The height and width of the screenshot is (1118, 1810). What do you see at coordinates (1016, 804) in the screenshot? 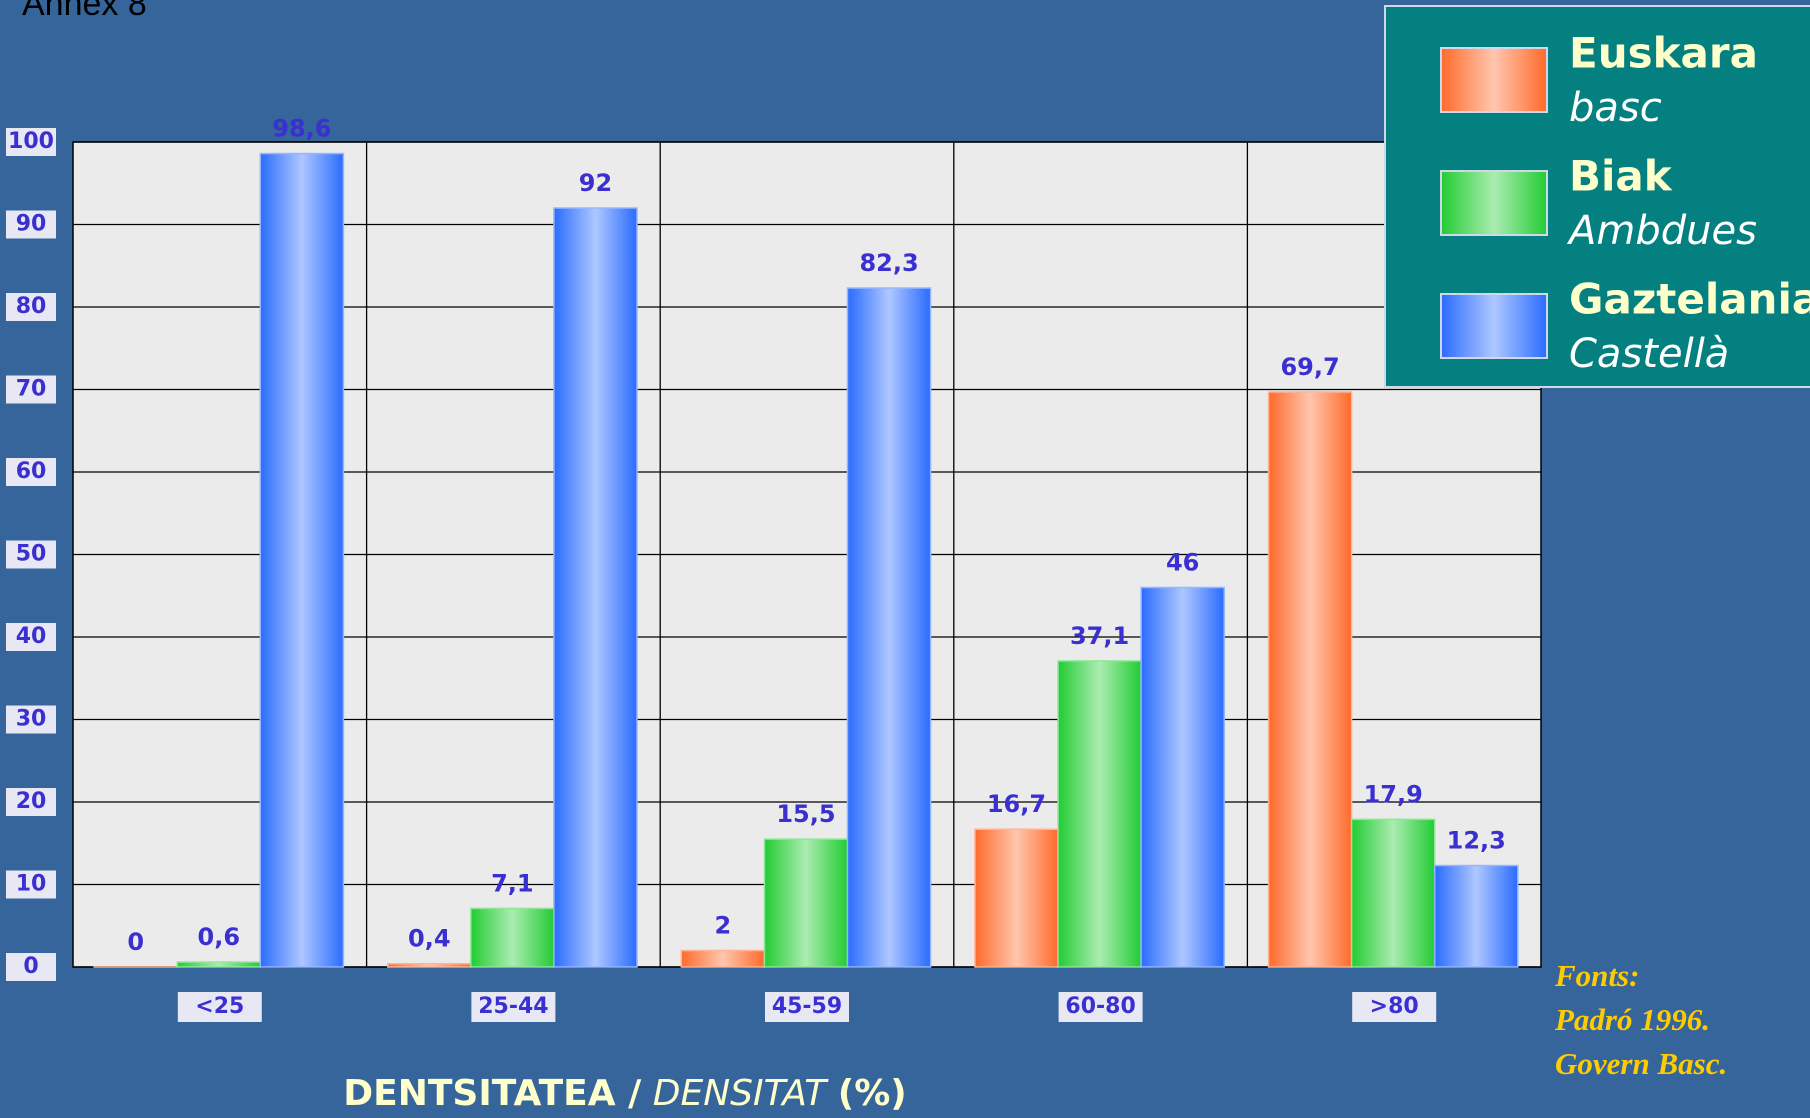
I see `value-label: 16,7` at bounding box center [1016, 804].